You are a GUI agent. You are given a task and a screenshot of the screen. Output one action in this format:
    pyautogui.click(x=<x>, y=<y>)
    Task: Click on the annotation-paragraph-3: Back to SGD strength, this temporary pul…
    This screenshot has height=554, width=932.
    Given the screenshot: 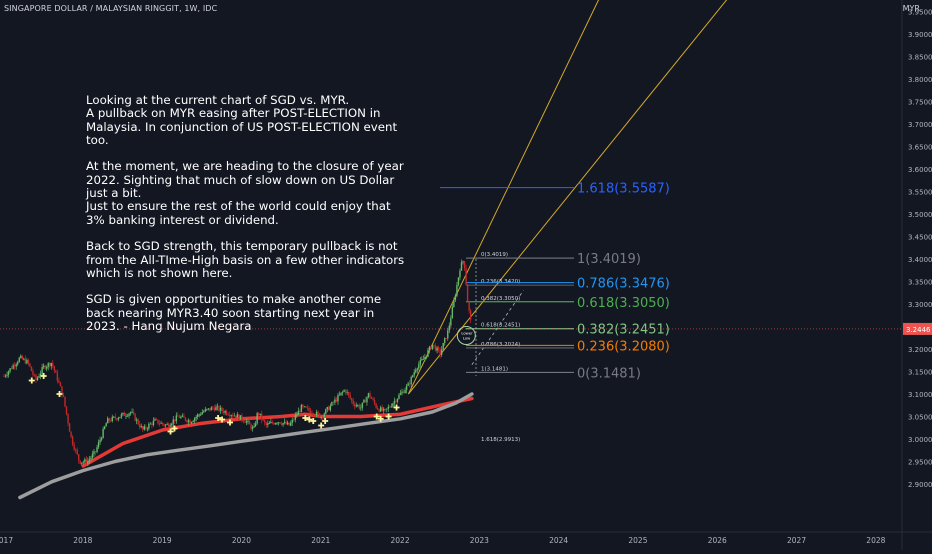 What is the action you would take?
    pyautogui.click(x=245, y=259)
    